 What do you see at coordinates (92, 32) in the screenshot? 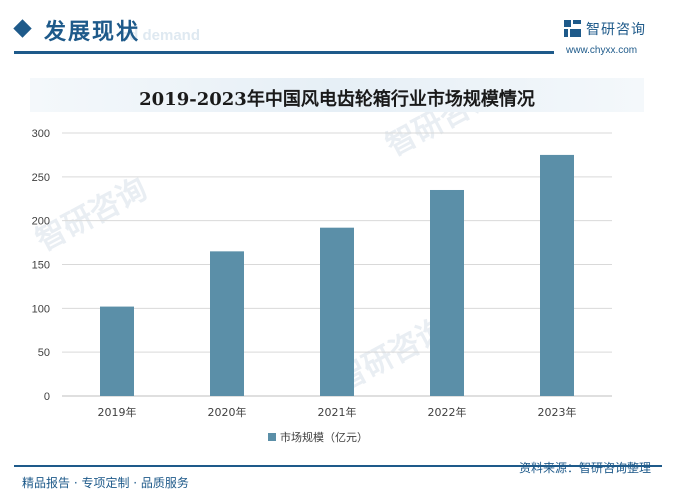
I see `section-title: 发展现状` at bounding box center [92, 32].